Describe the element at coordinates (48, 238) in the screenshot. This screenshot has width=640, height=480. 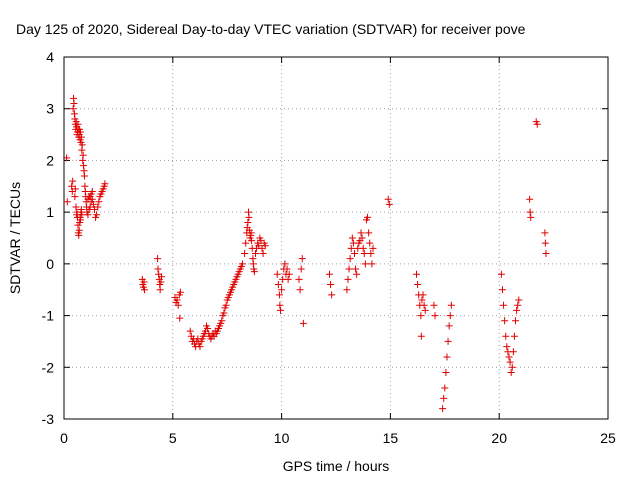
I see `y-tick-labels: -3 -2 -1 0 1 2 3 4` at that location.